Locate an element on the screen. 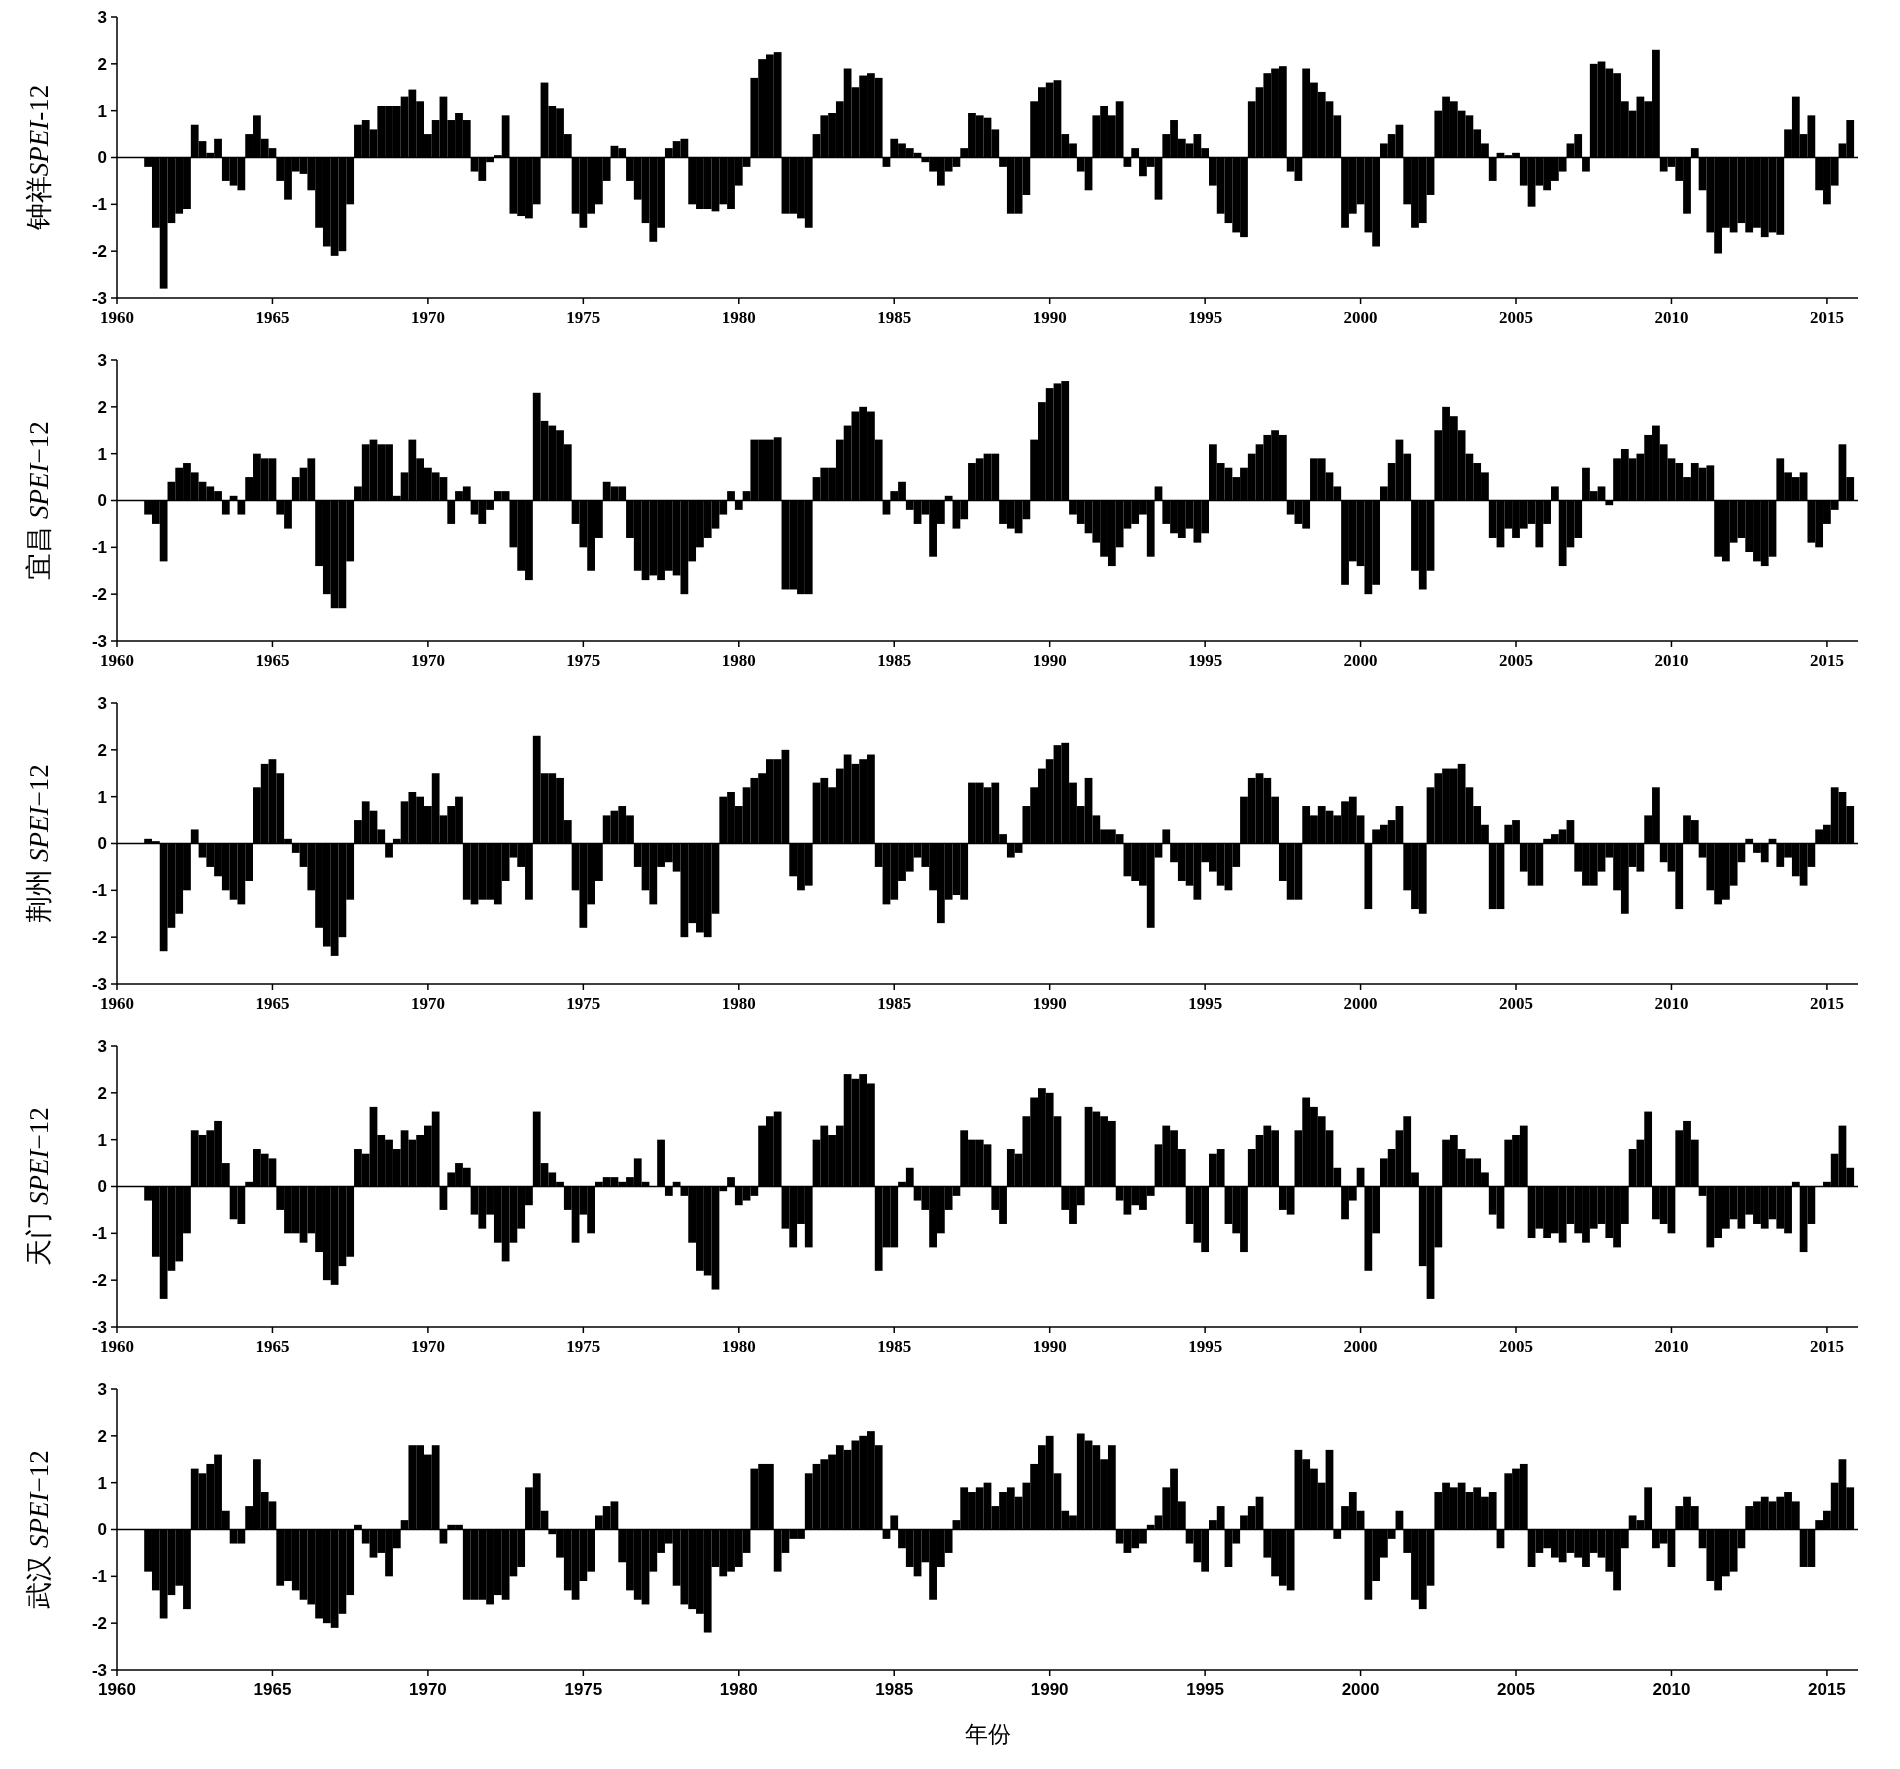 Image resolution: width=1900 pixels, height=1769 pixels. y-axis-title: 天门 SPEI−12 is located at coordinates (39, 1186).